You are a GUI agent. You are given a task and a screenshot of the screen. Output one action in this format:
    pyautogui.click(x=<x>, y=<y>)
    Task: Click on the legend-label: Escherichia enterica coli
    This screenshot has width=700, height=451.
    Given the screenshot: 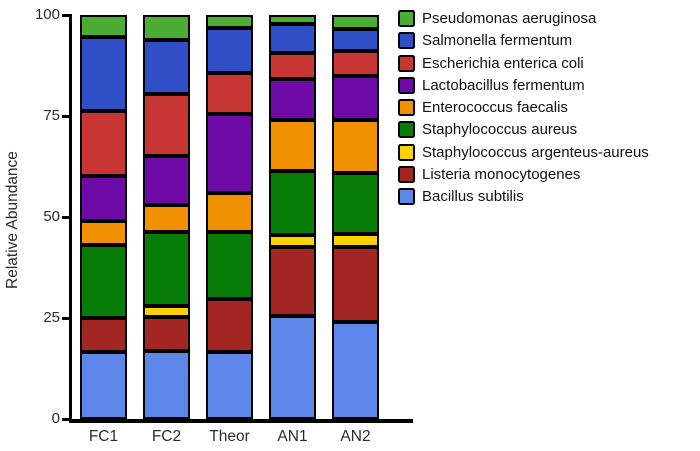 What is the action you would take?
    pyautogui.click(x=503, y=63)
    